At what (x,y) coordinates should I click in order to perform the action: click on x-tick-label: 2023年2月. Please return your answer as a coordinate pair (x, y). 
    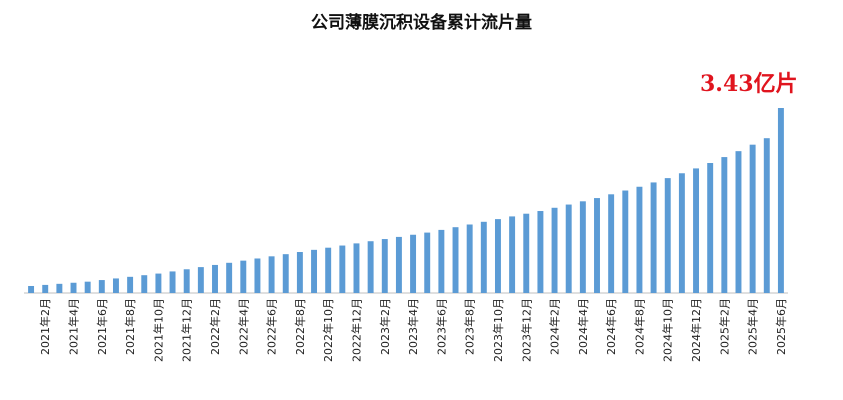
    Looking at the image, I should click on (385, 326).